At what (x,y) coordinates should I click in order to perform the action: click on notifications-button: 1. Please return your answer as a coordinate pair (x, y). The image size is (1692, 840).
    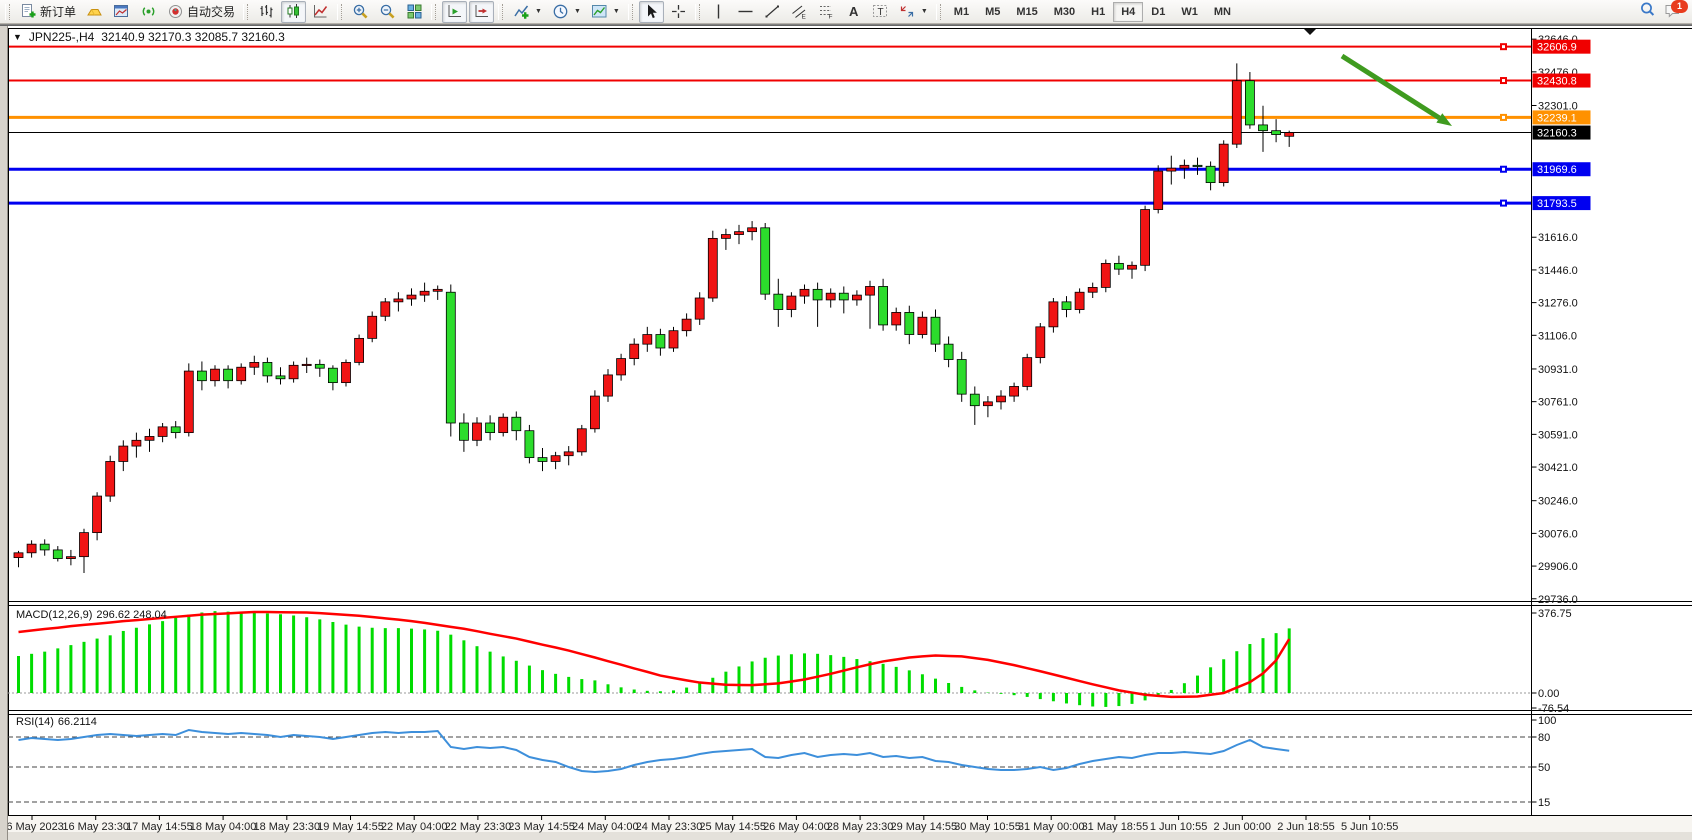
    Looking at the image, I should click on (1676, 11).